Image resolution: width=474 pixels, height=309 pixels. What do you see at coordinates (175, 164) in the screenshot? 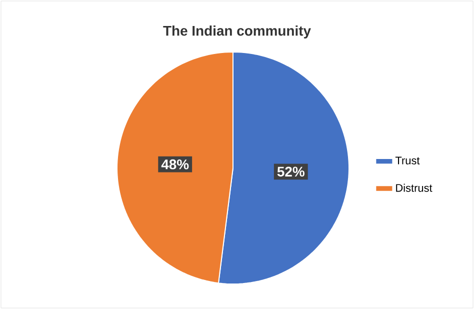
I see `data-label: 48%` at bounding box center [175, 164].